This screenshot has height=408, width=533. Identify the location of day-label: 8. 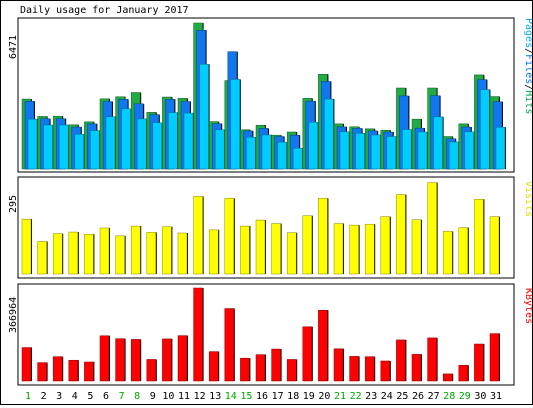
(137, 396).